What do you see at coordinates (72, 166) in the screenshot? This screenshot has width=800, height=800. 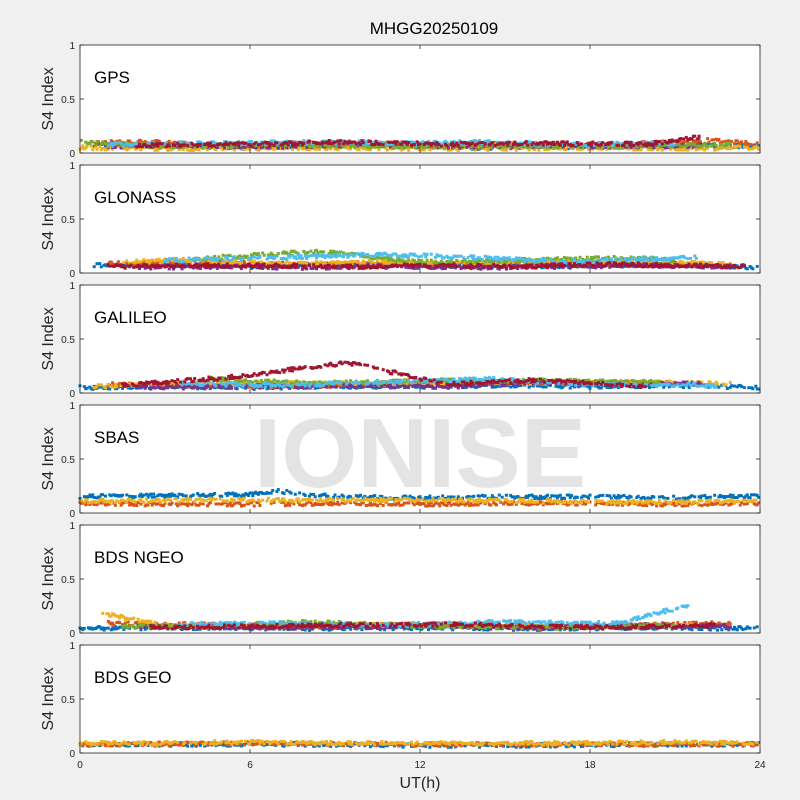 I see `y-tick-label: 1` at bounding box center [72, 166].